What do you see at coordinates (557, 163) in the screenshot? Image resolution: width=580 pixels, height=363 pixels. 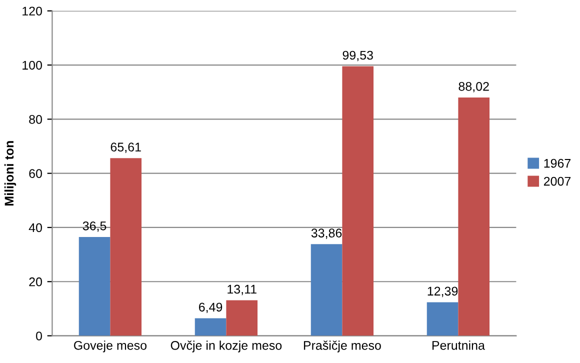 I see `legend-label: 1967` at bounding box center [557, 163].